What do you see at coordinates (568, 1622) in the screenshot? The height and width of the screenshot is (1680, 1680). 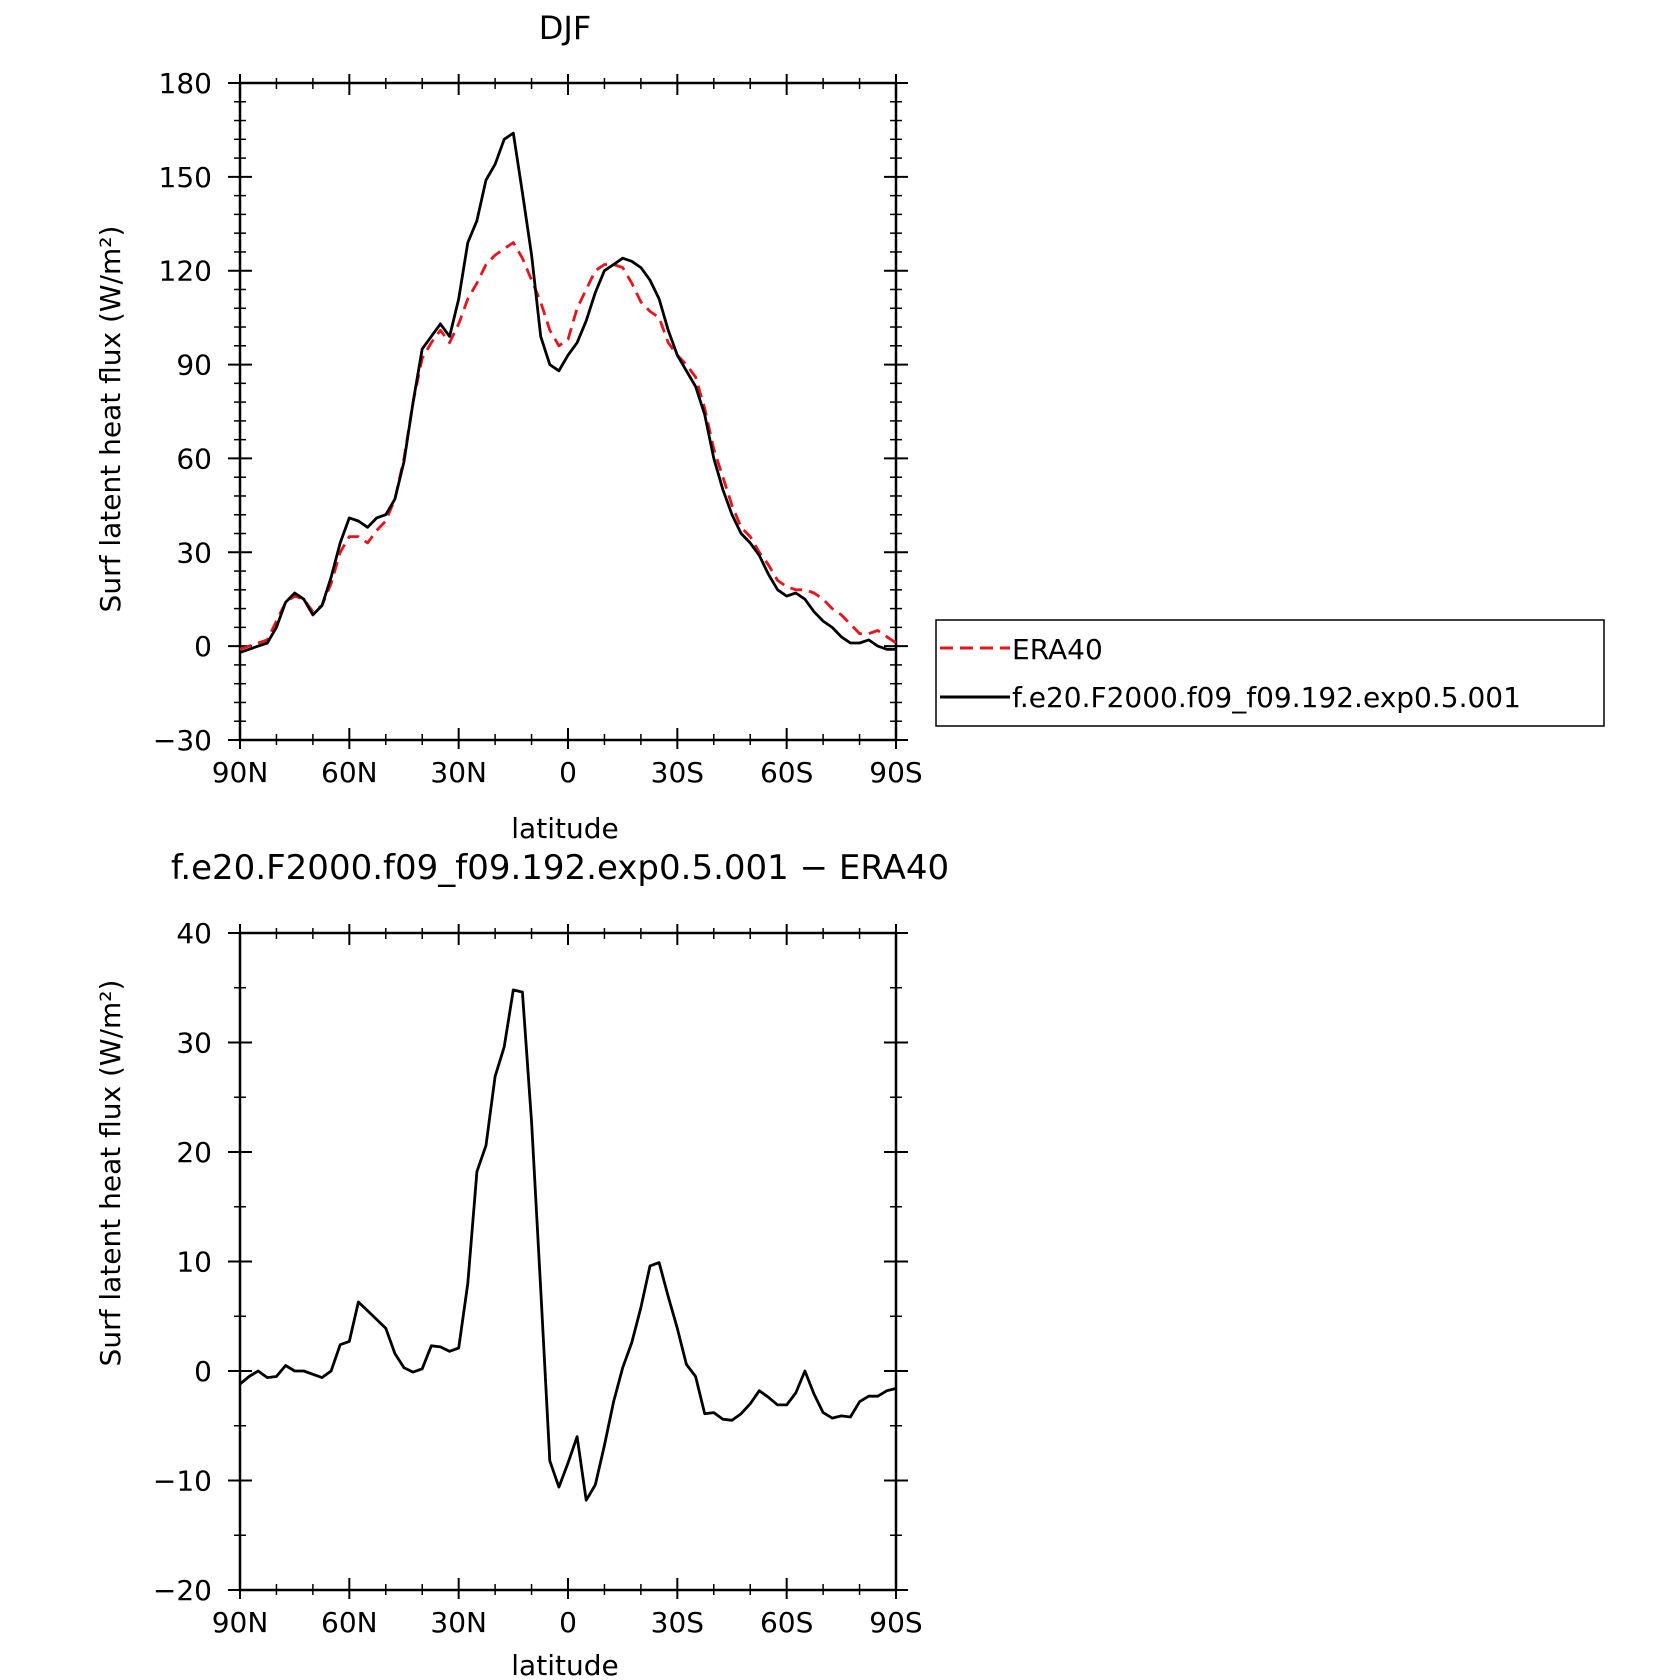 I see `difference-x-tick-label: 0` at bounding box center [568, 1622].